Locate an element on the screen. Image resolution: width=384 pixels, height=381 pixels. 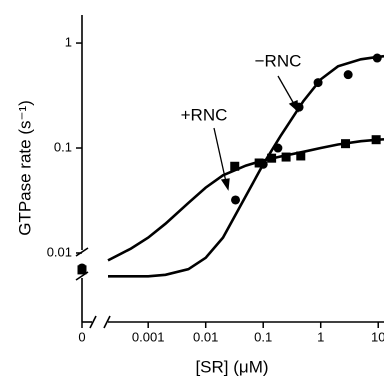
annotation: −RNC is located at coordinates (278, 60).